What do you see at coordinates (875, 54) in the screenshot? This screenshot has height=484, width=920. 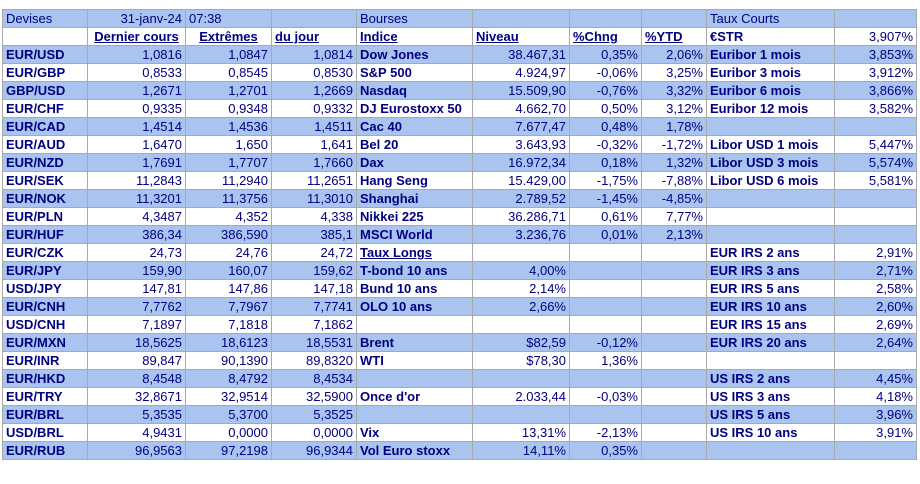 I see `rate-value: 3,853%` at bounding box center [875, 54].